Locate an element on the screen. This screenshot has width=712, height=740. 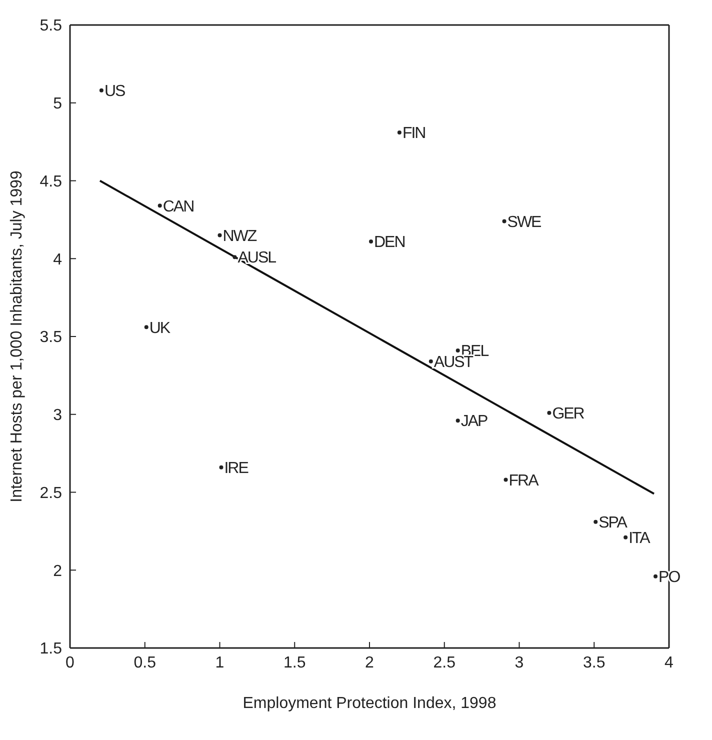
y-tick-label: 1.5 is located at coordinates (51, 649).